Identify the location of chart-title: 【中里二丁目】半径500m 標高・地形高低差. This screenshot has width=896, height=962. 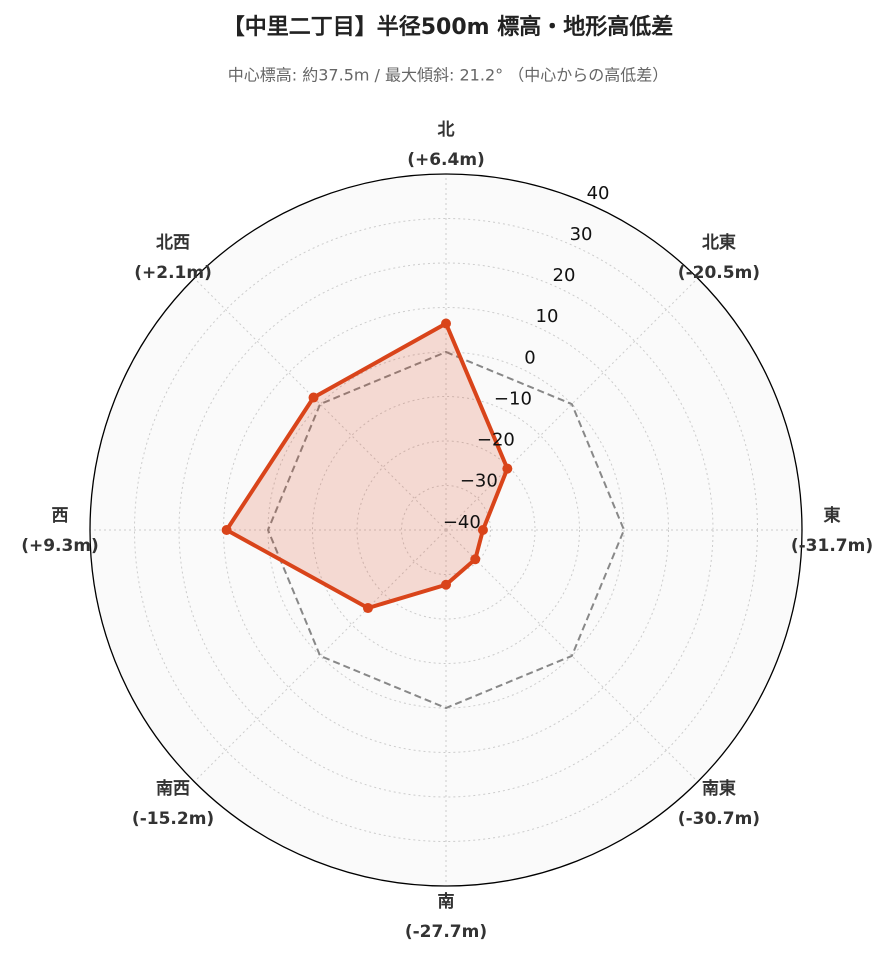
(448, 27).